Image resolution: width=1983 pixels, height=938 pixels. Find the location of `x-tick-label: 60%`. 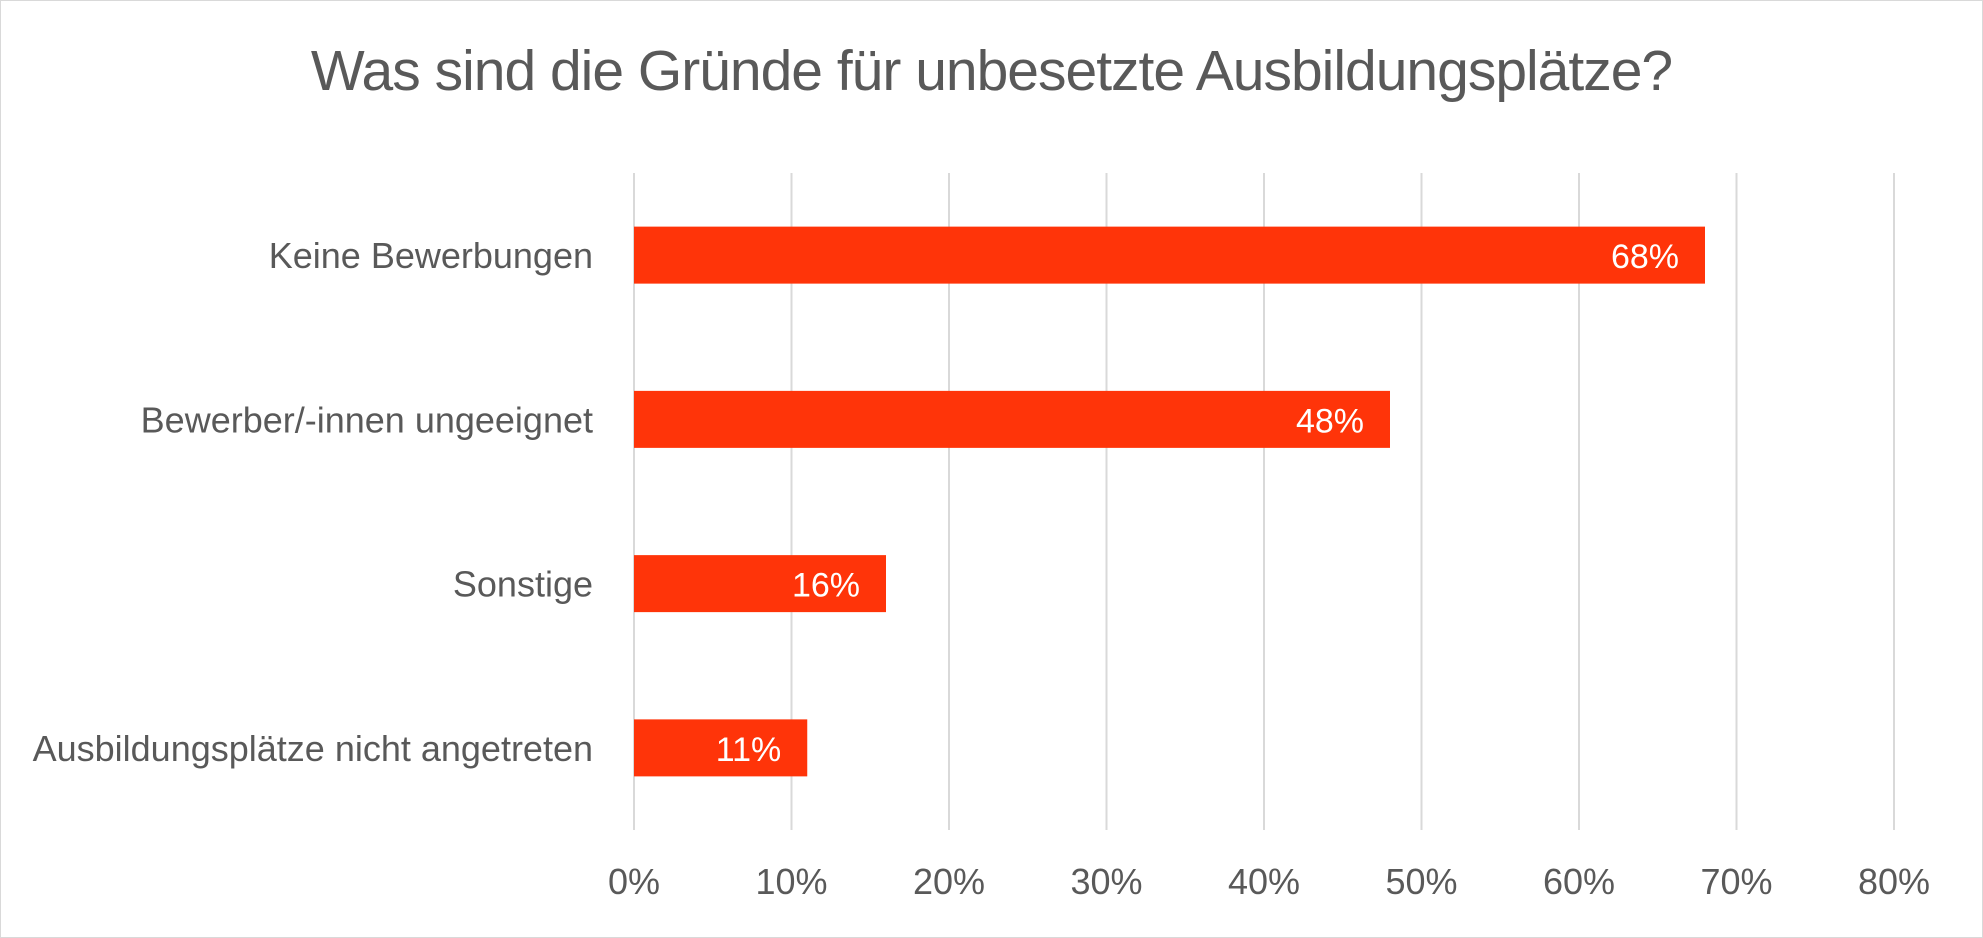

x-tick-label: 60% is located at coordinates (1579, 881).